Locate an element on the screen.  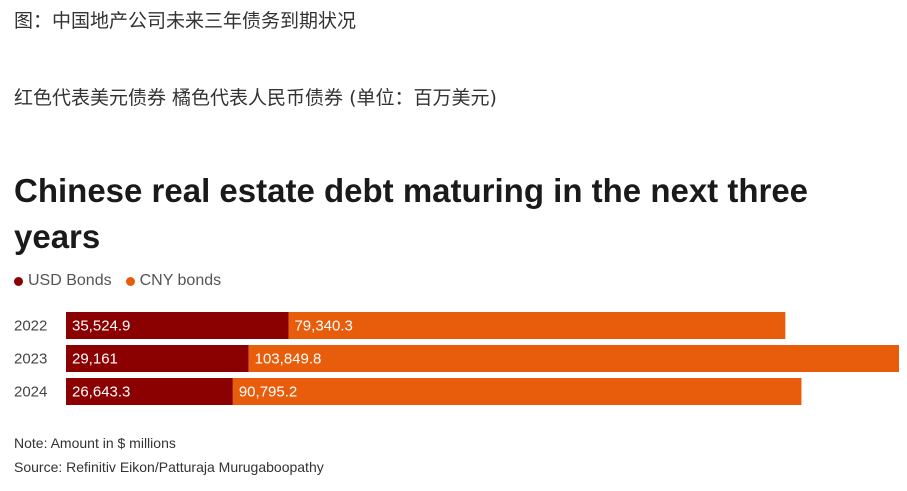
bar-cny-2022 is located at coordinates (537, 325).